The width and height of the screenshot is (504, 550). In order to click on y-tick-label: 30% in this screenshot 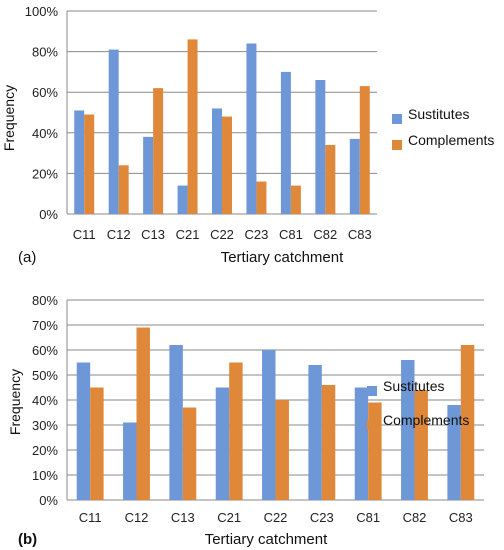, I will do `click(45, 425)`.